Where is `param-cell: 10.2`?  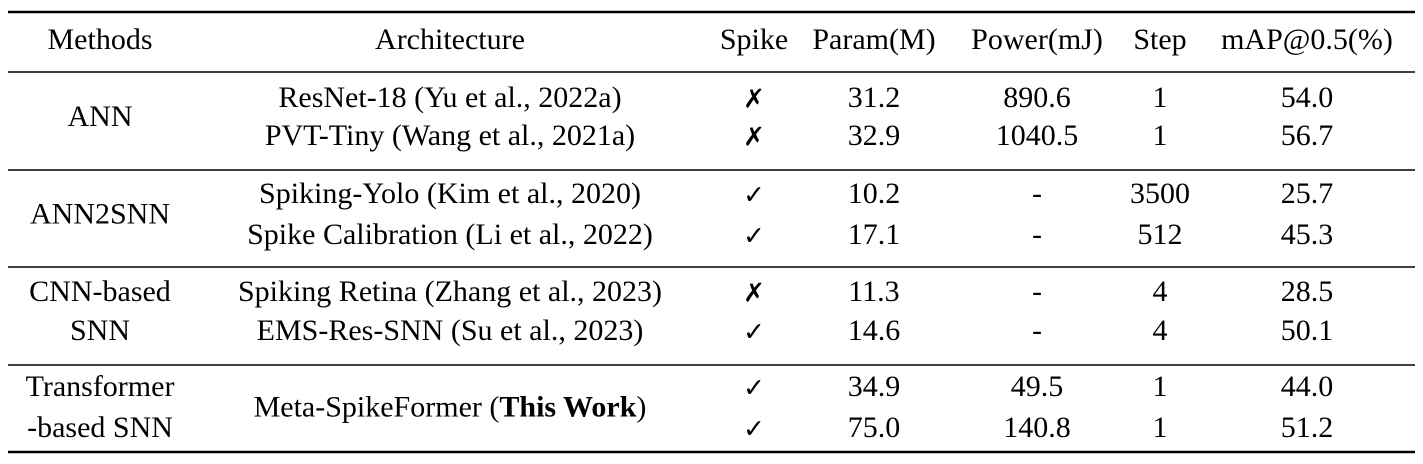
param-cell: 10.2 is located at coordinates (874, 193).